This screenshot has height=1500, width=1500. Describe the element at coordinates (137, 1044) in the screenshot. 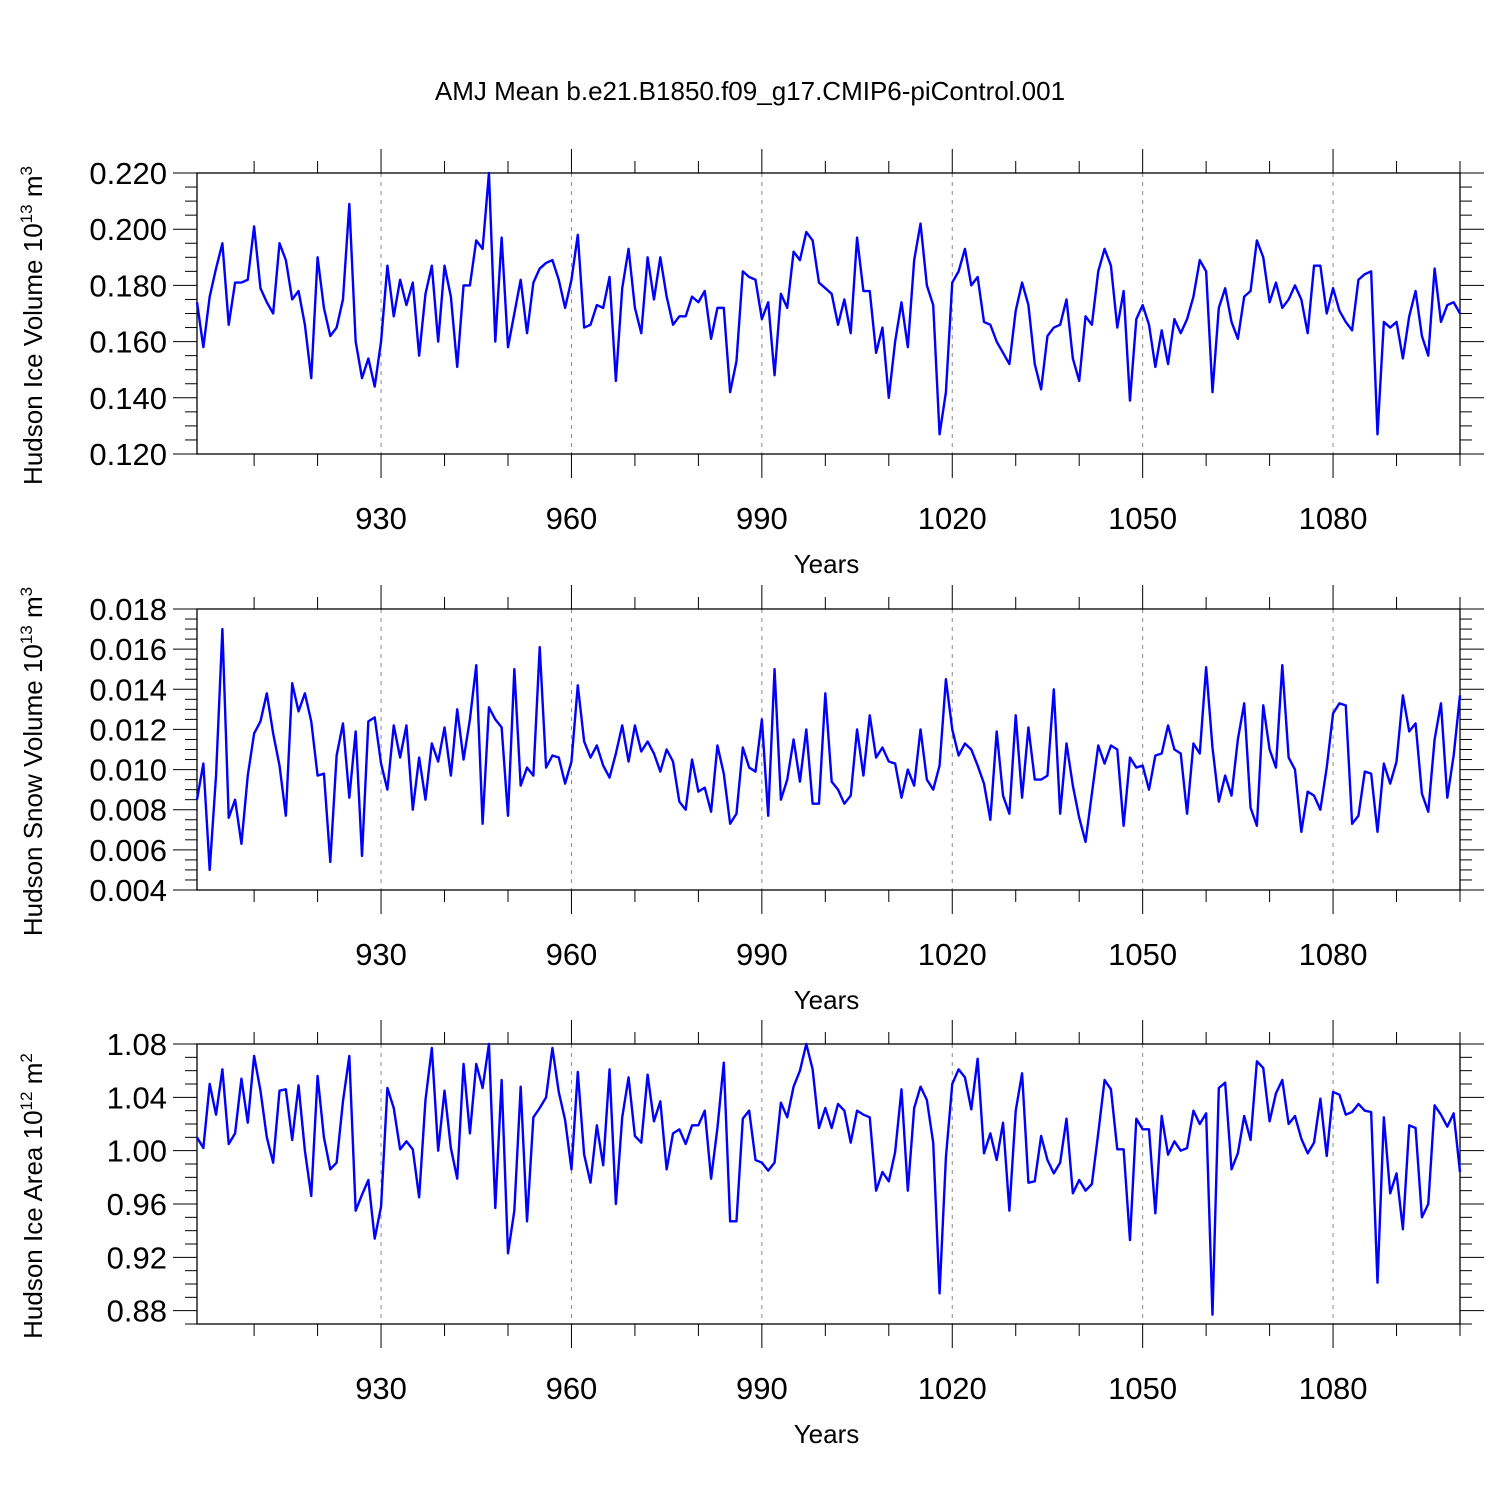

I see `y-tick-label: 1.08` at that location.